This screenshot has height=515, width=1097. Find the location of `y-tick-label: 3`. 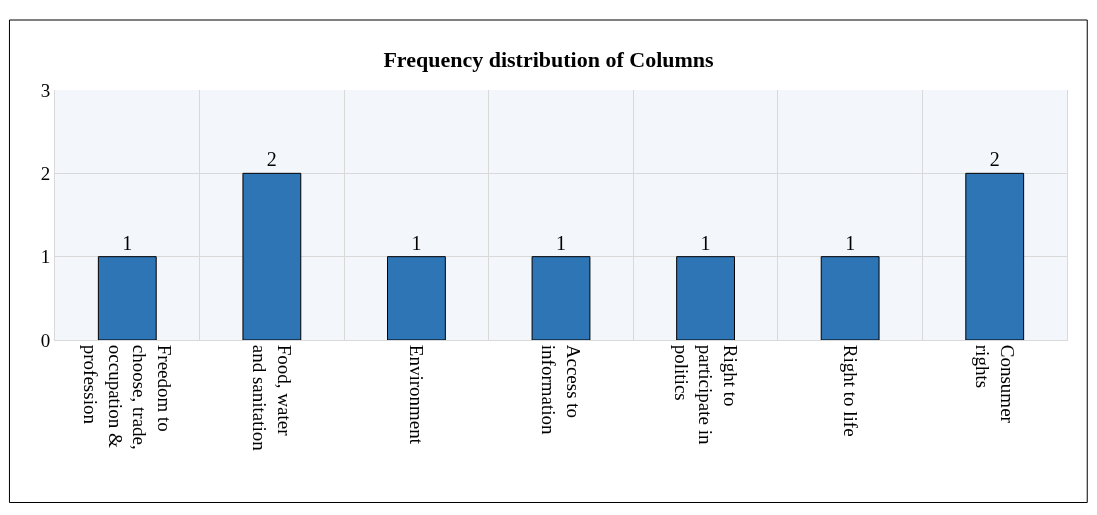

y-tick-label: 3 is located at coordinates (45, 90).